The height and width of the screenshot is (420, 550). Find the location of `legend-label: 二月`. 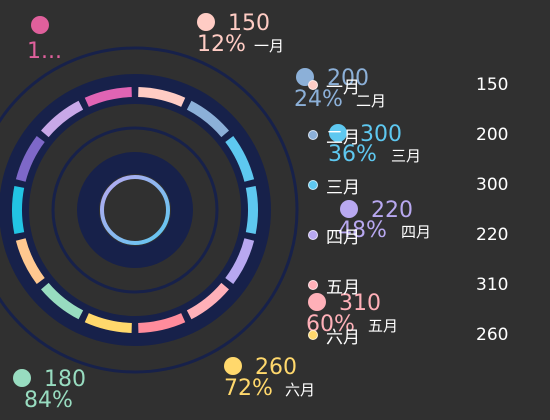

legend-label: 二月 is located at coordinates (343, 137).